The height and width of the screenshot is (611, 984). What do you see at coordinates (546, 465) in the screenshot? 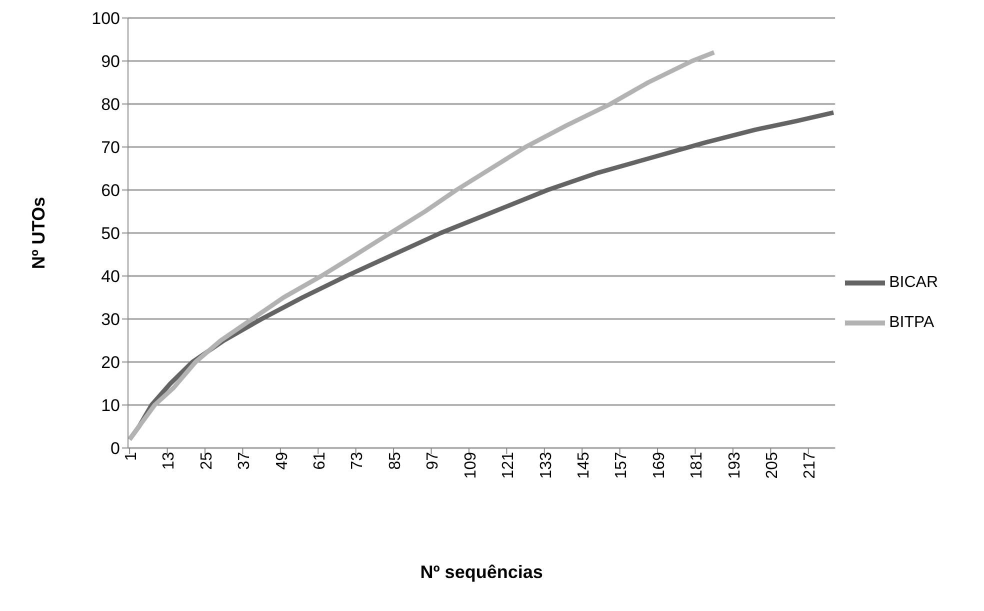
I see `x-tick-label: 133` at bounding box center [546, 465].